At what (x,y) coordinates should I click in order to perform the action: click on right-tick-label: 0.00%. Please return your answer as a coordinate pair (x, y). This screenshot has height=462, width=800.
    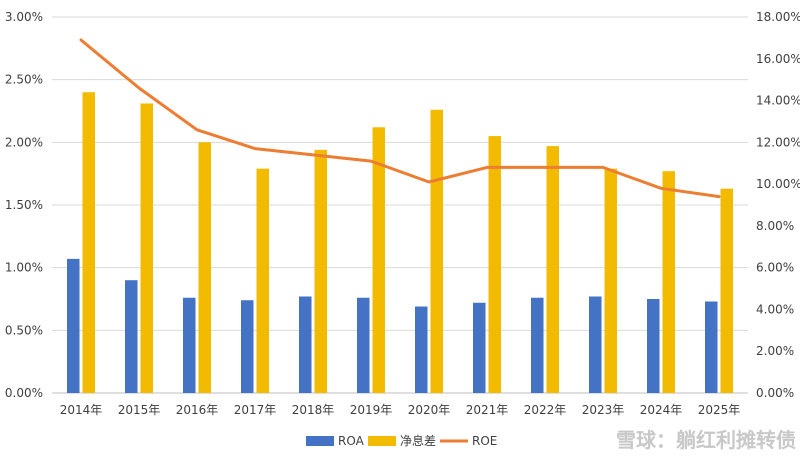
    Looking at the image, I should click on (775, 393).